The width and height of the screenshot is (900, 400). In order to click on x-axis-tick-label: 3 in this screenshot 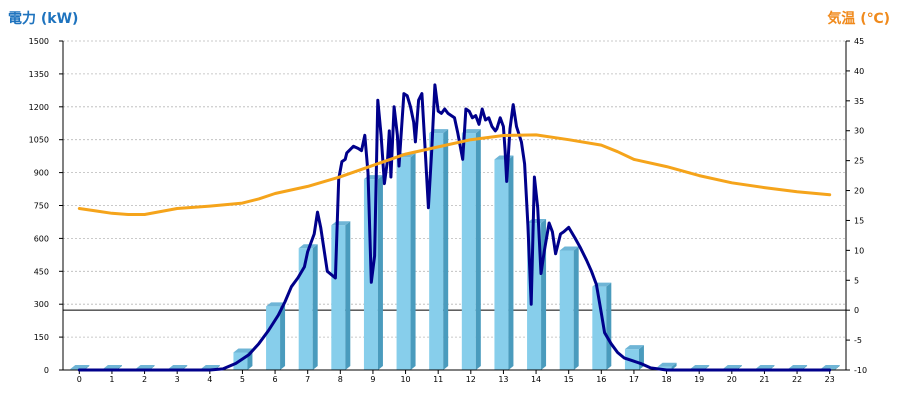, I will do `click(177, 379)`.